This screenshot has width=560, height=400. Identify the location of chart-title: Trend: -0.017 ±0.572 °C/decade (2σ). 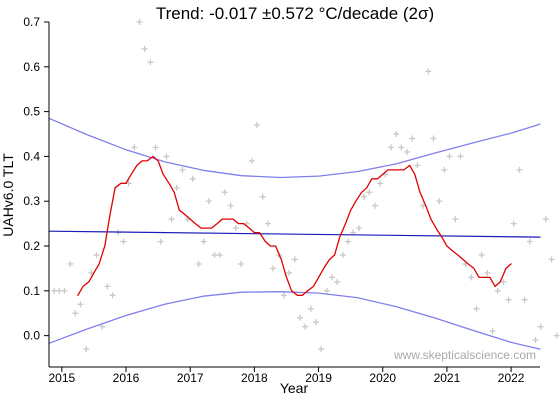
(295, 13).